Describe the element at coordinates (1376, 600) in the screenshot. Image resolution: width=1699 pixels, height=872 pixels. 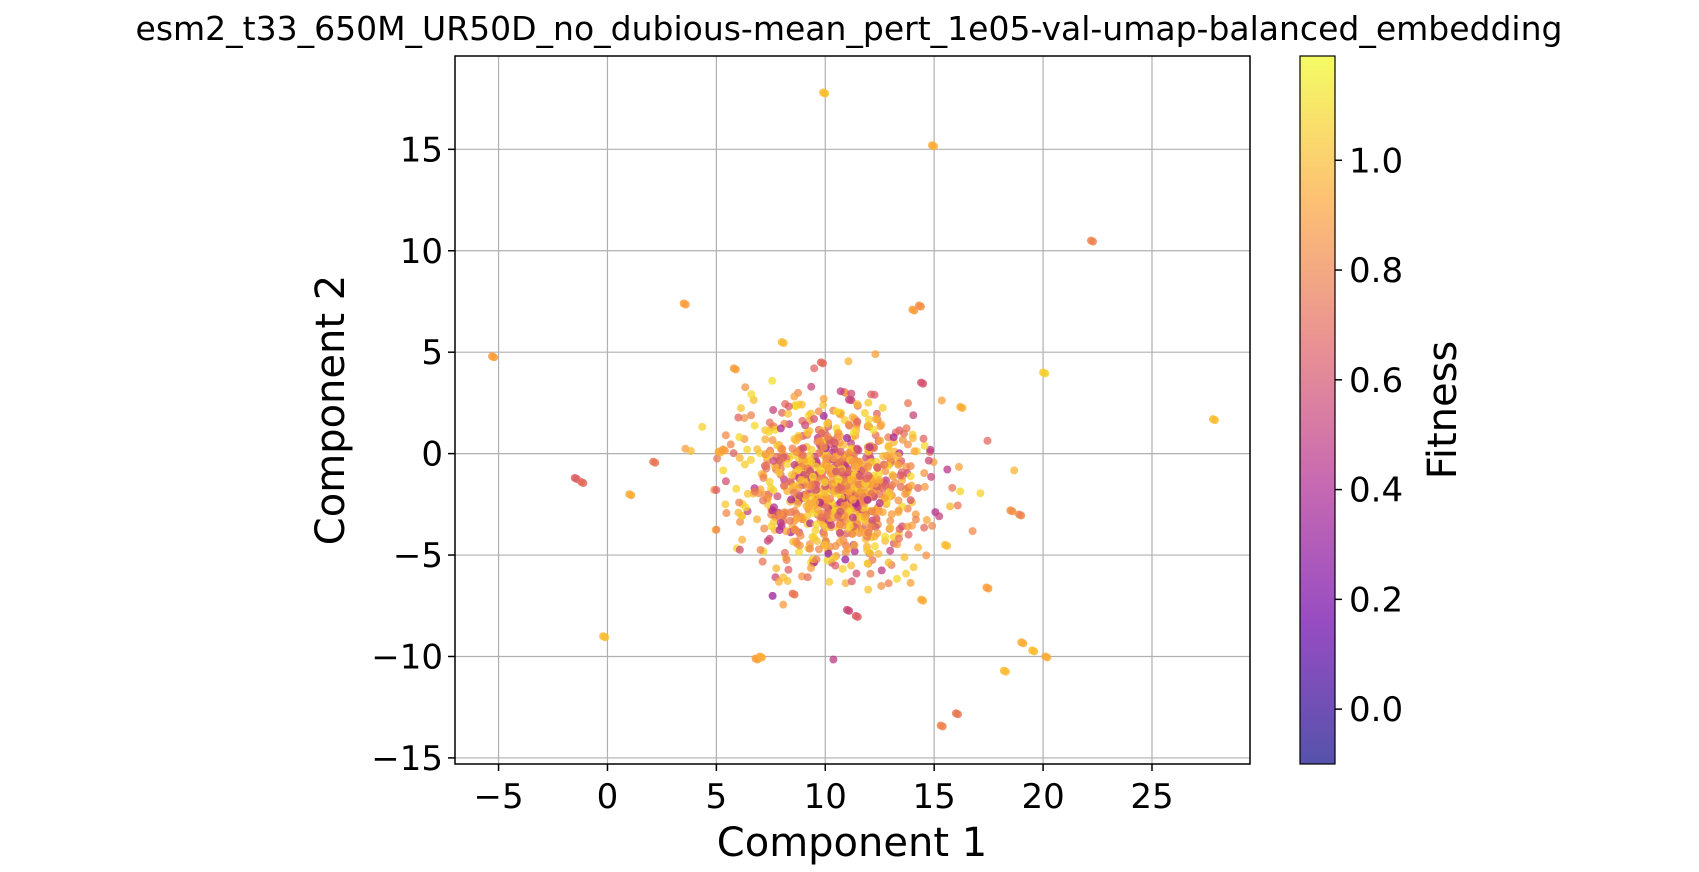
I see `colorbar-tick-label: 0.2` at that location.